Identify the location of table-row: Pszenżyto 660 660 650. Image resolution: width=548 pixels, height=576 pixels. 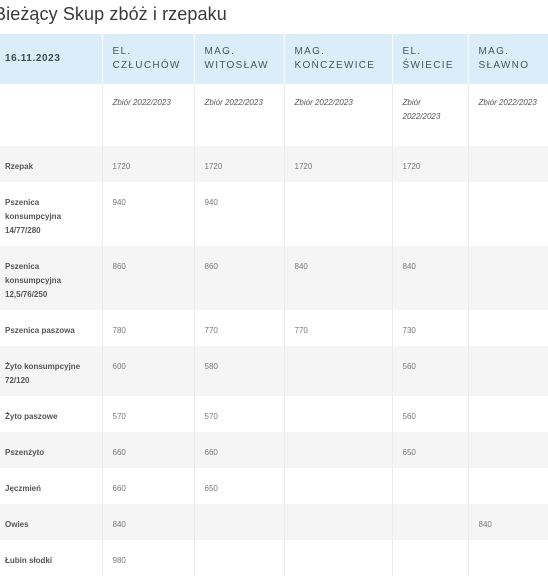
(274, 450).